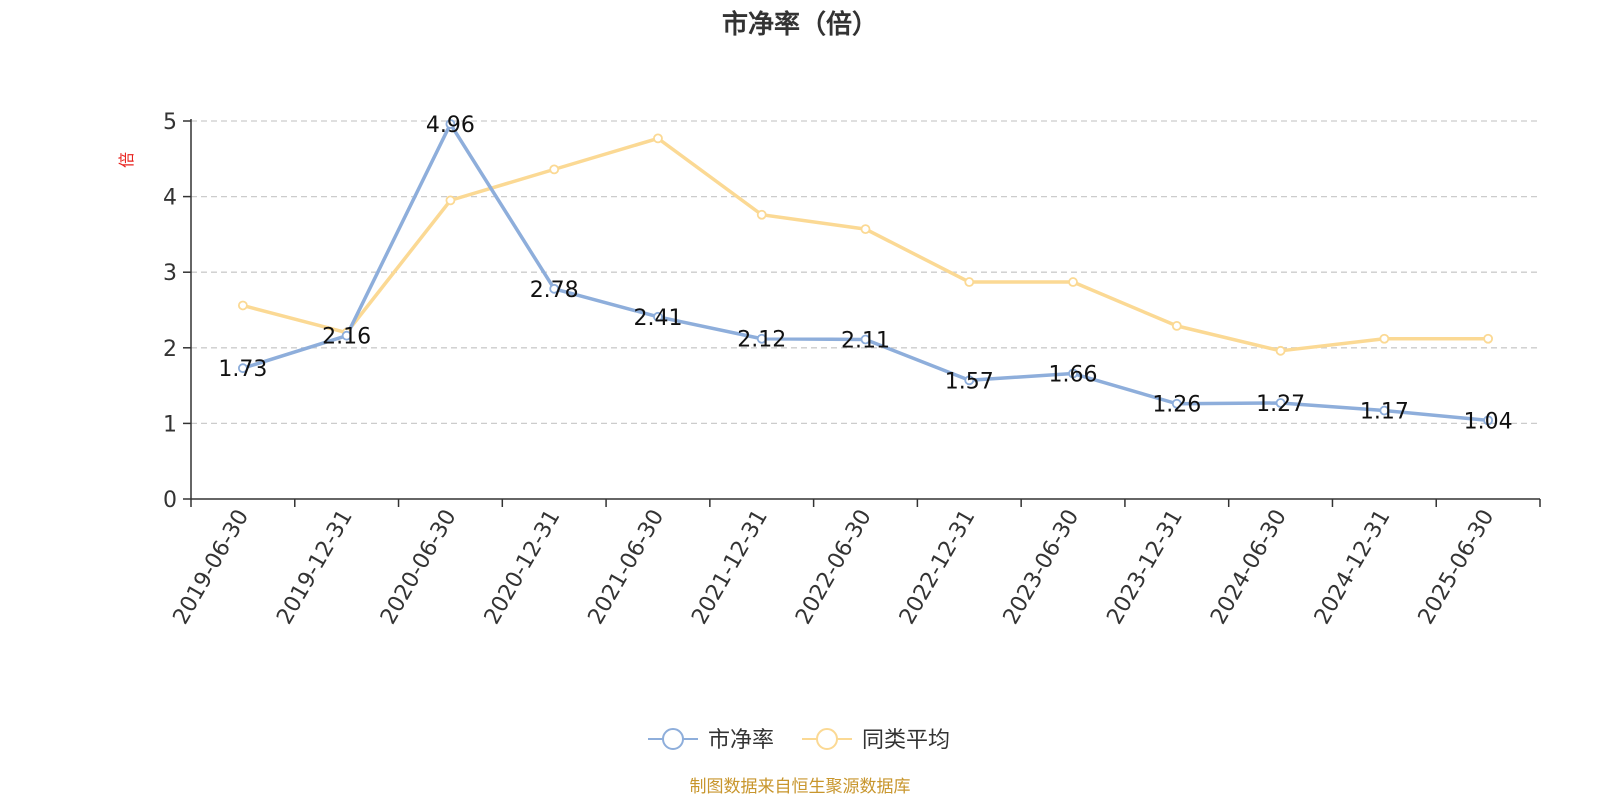 The width and height of the screenshot is (1600, 800). I want to click on x-tick-label: 2022-06-30, so click(834, 567).